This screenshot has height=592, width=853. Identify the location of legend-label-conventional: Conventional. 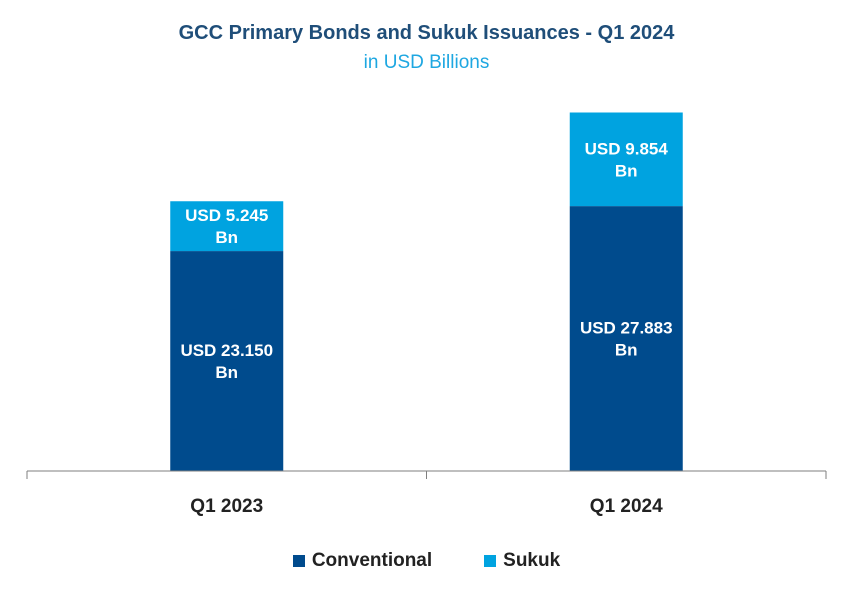
(372, 560).